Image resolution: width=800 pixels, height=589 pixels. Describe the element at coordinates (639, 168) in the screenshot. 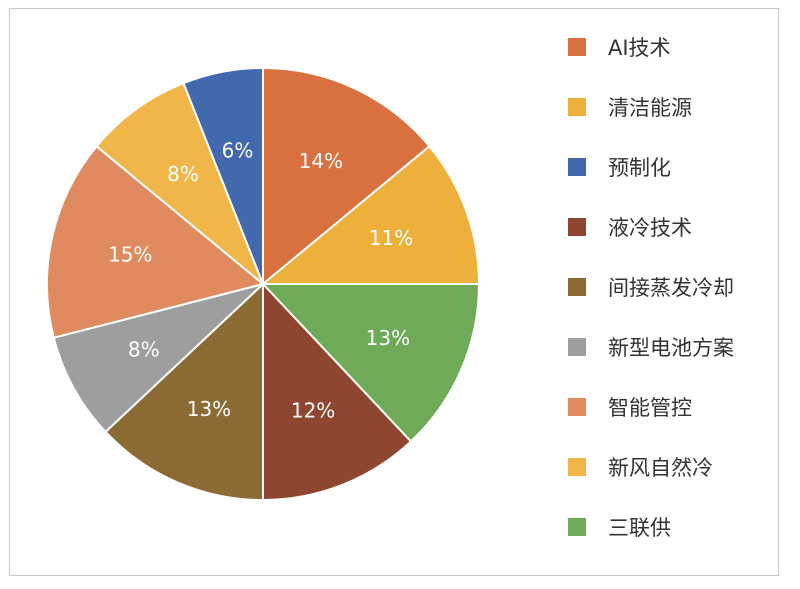

I see `legend-label: 预制化` at that location.